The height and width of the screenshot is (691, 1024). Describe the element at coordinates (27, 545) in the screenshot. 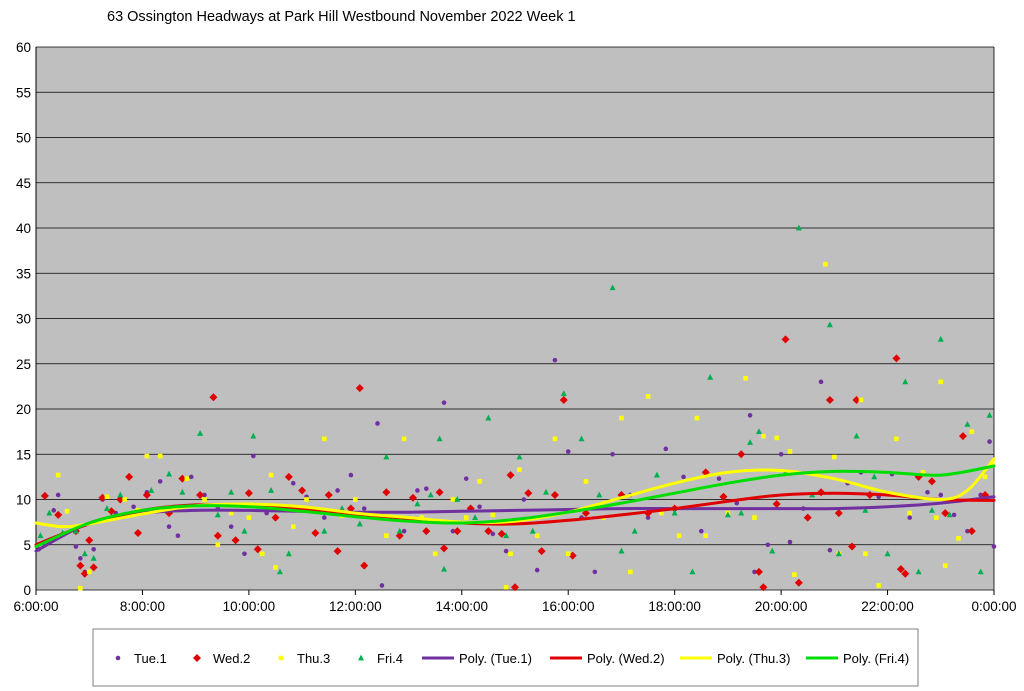

I see `y-tick-label: 5` at that location.